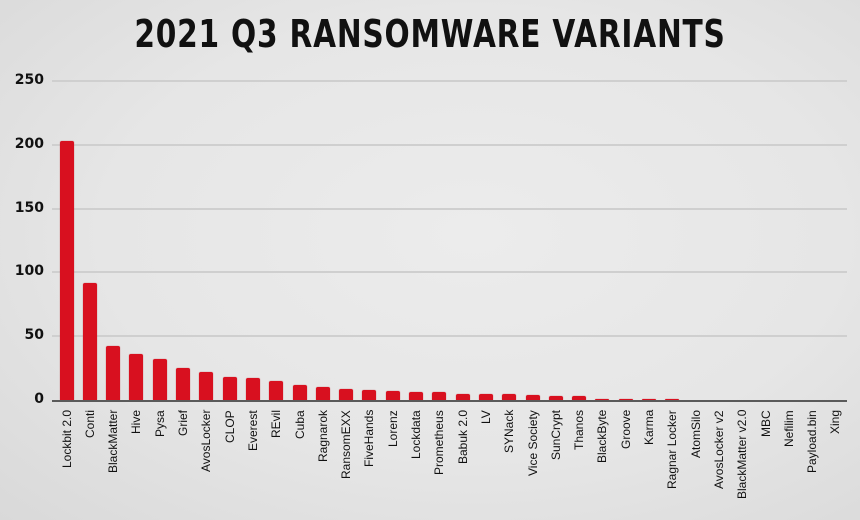 This screenshot has height=520, width=860. What do you see at coordinates (742, 455) in the screenshot?
I see `x-tick-label: BlackMatter v2.0` at bounding box center [742, 455].